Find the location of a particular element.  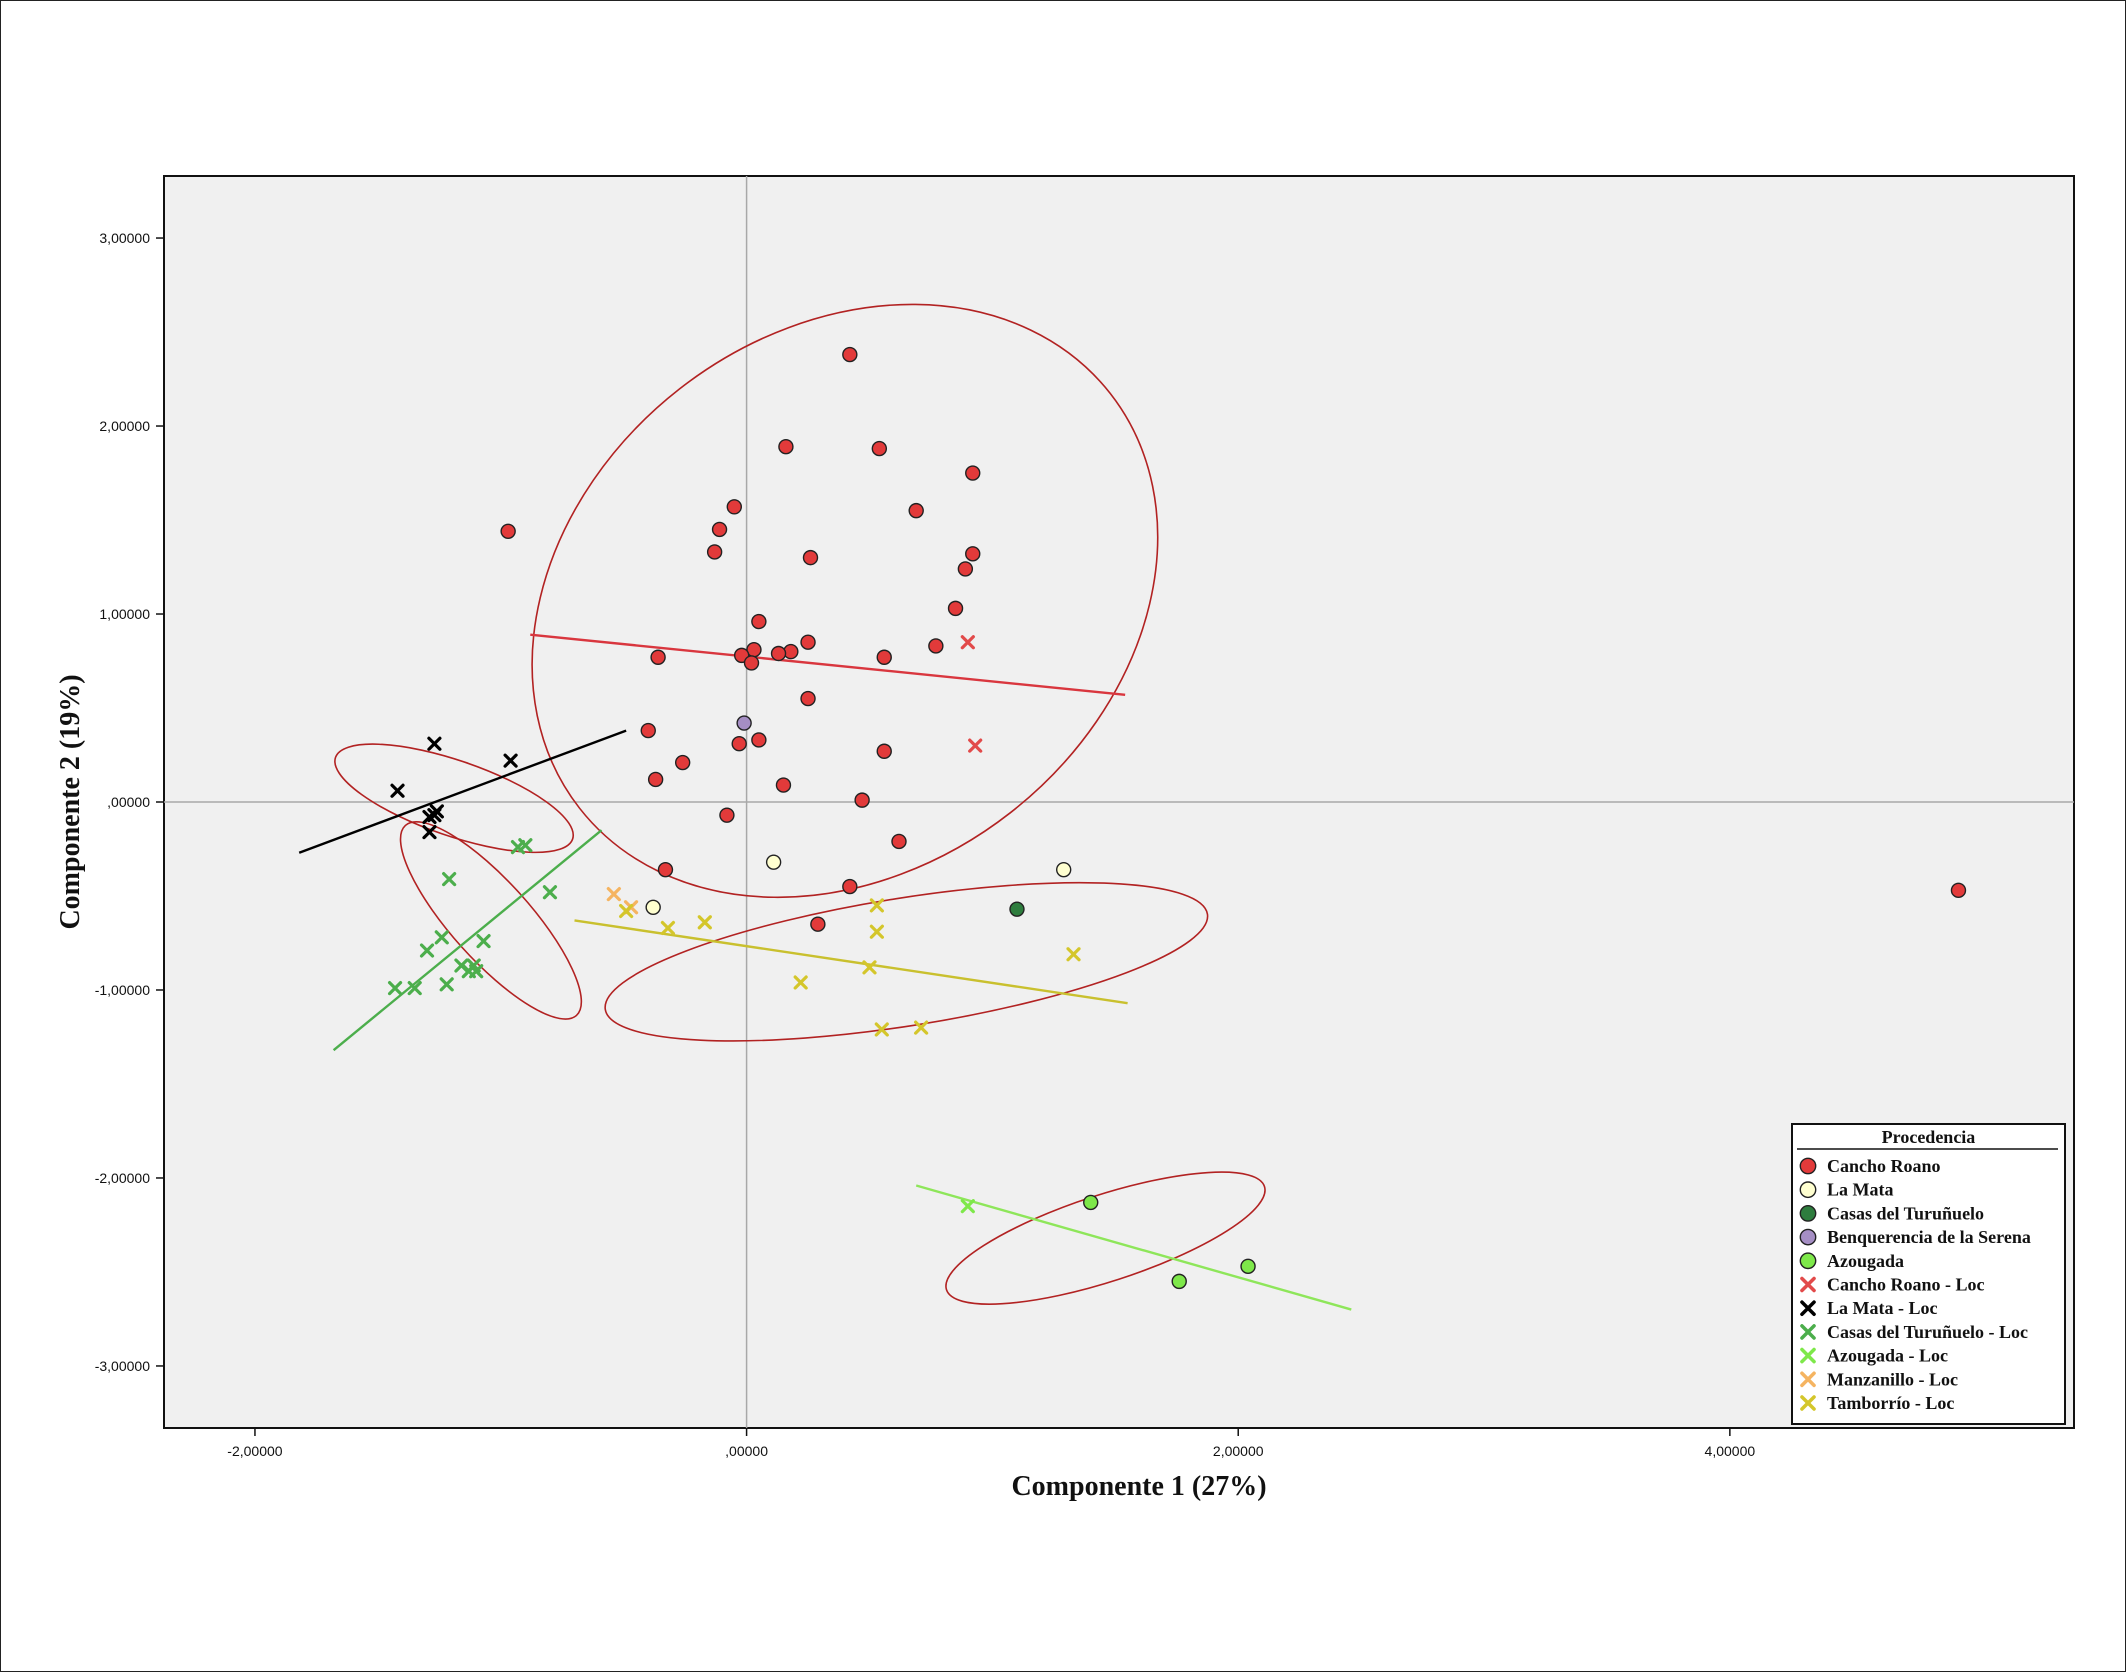

point-s11-9-stroke-b is located at coordinates (921, 1027).